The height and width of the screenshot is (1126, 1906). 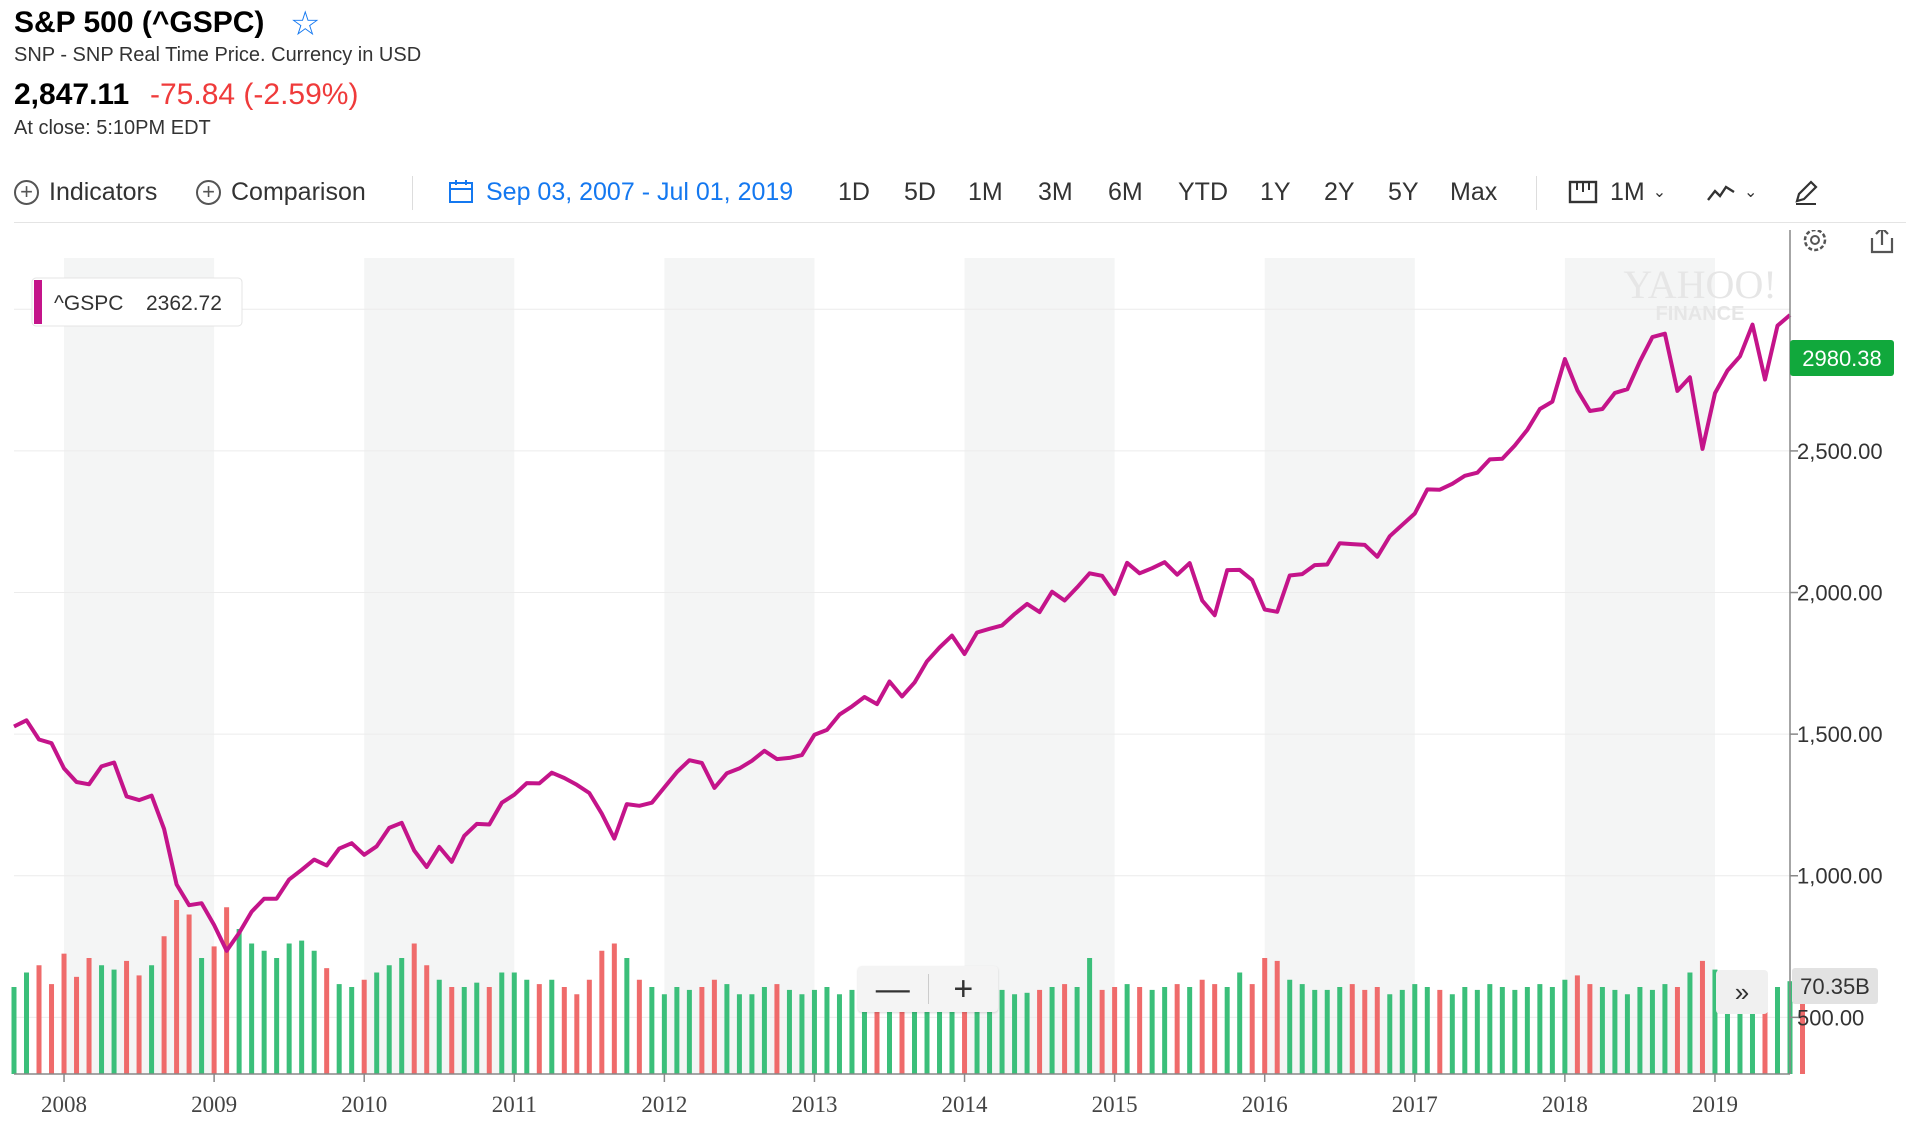 I want to click on date-range-button: Sep 03, 2007 - Jul 01, 2019, so click(x=620, y=192).